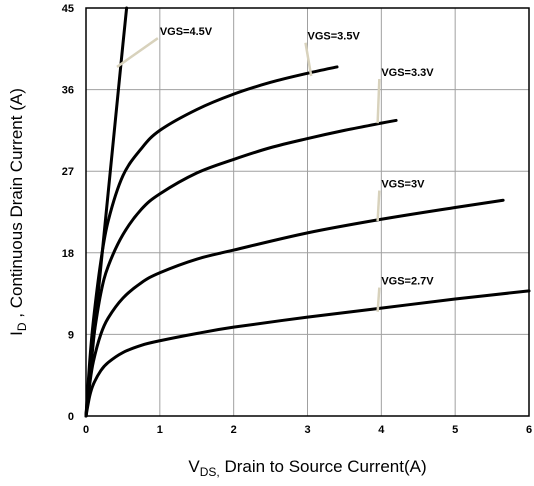 This screenshot has height=486, width=534. Describe the element at coordinates (210, 472) in the screenshot. I see `x-axis-label-sub: DS,` at that location.